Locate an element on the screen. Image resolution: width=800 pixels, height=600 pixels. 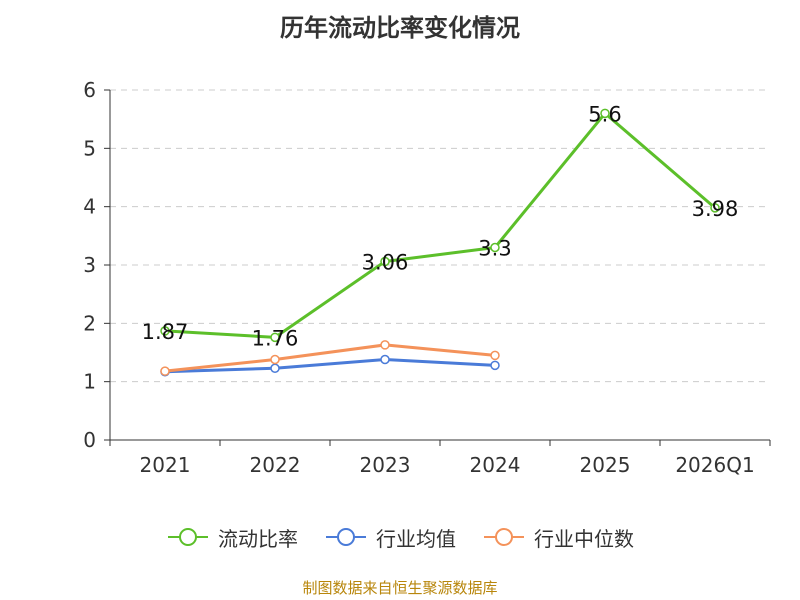
x-tick-label: 2024 is located at coordinates (495, 465).